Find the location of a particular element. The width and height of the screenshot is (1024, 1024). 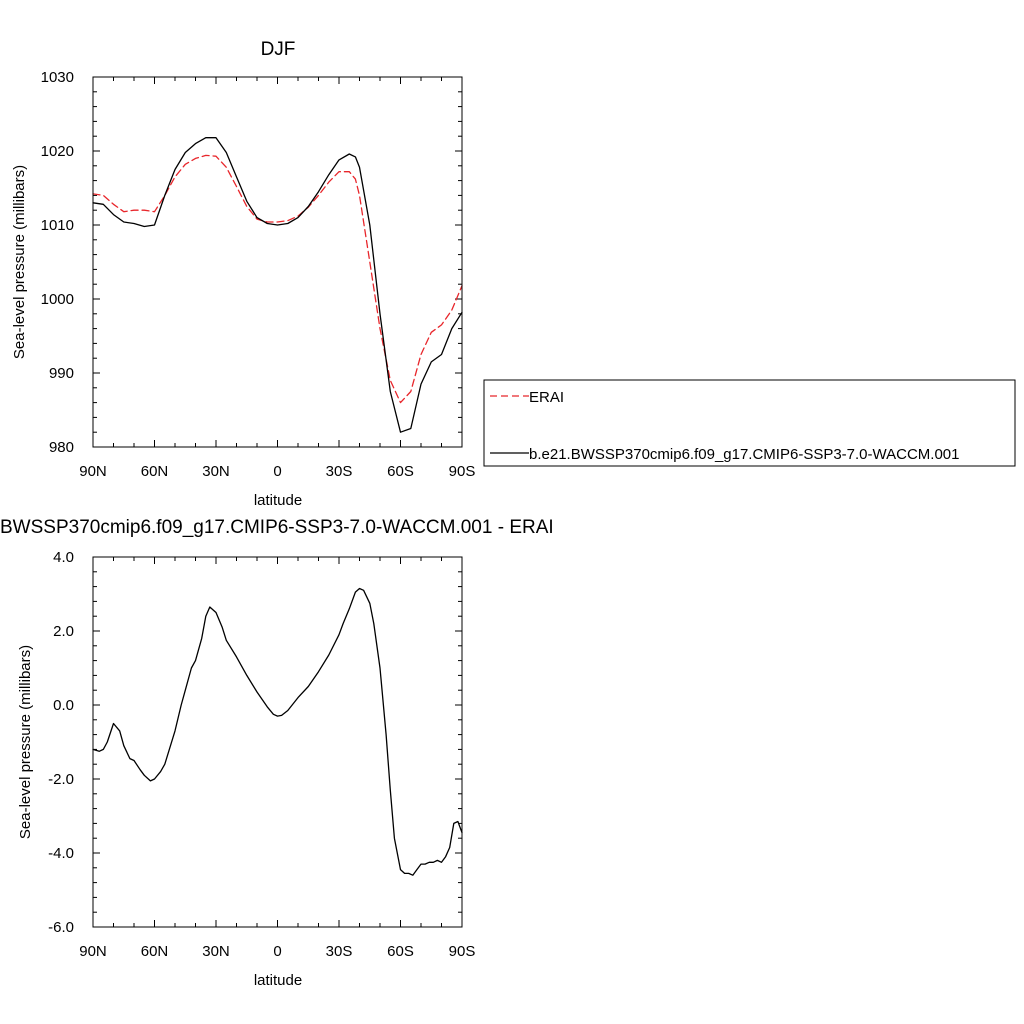

y-tick-label: 2.0 is located at coordinates (63, 631).